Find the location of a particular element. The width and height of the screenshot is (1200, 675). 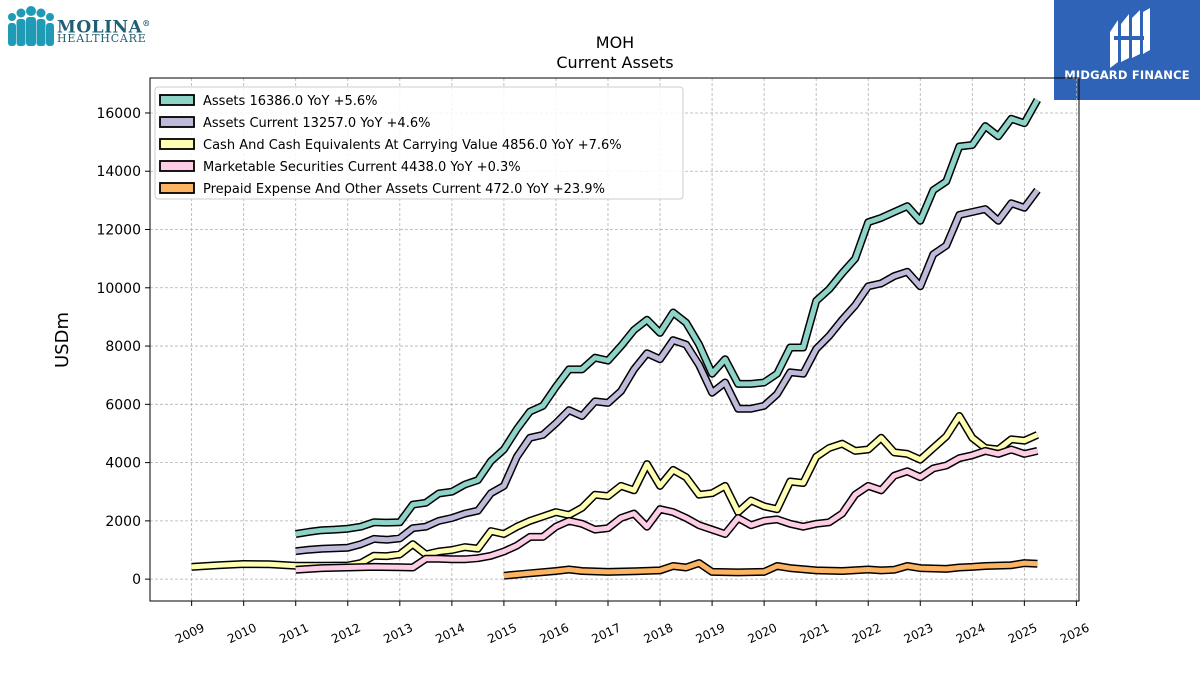

y-tick-label: 2000 is located at coordinates (123, 522).